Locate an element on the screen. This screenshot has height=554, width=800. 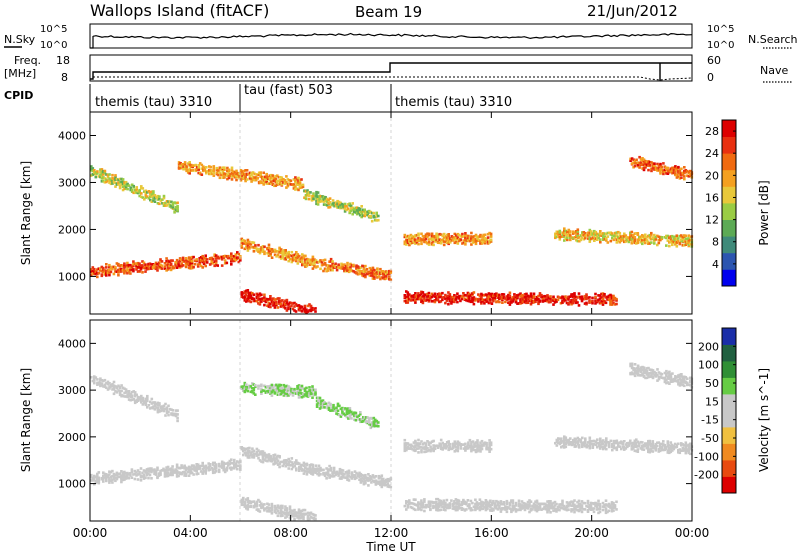
noise-search-label: N.Search is located at coordinates (773, 39).